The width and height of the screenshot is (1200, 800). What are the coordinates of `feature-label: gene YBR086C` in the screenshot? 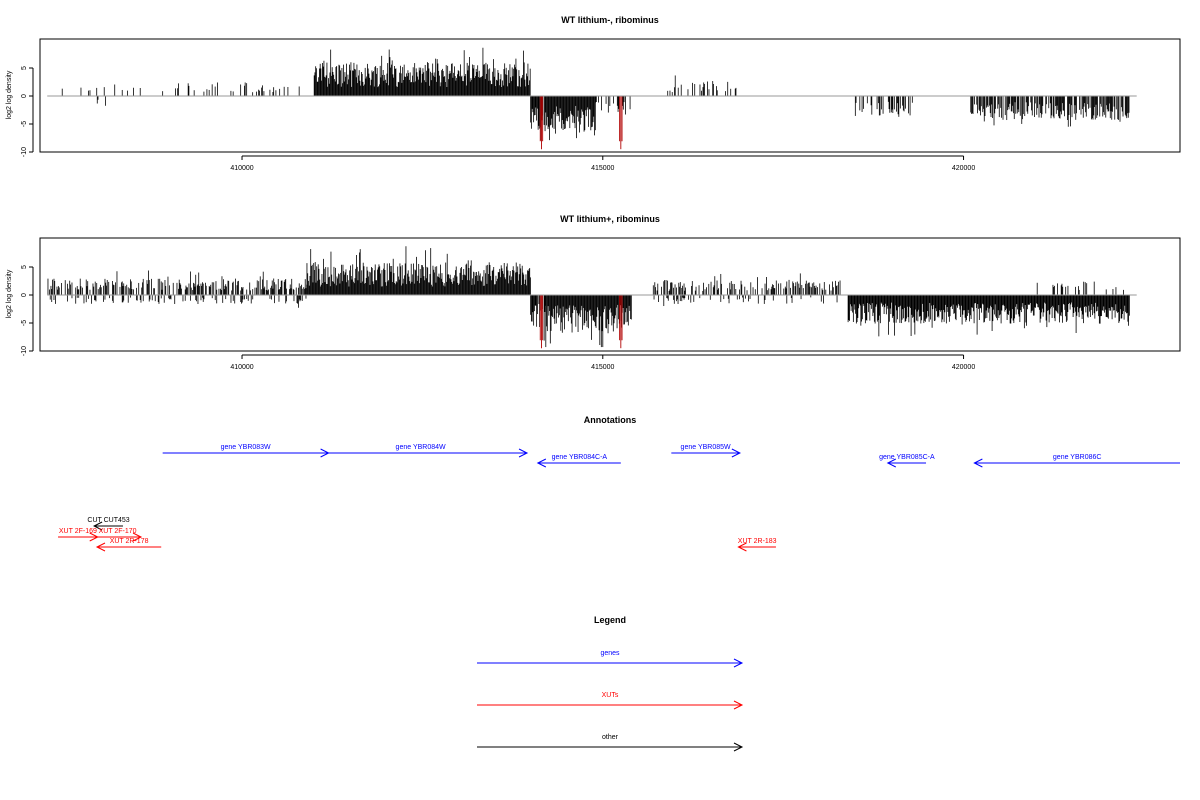 It's located at (1077, 457).